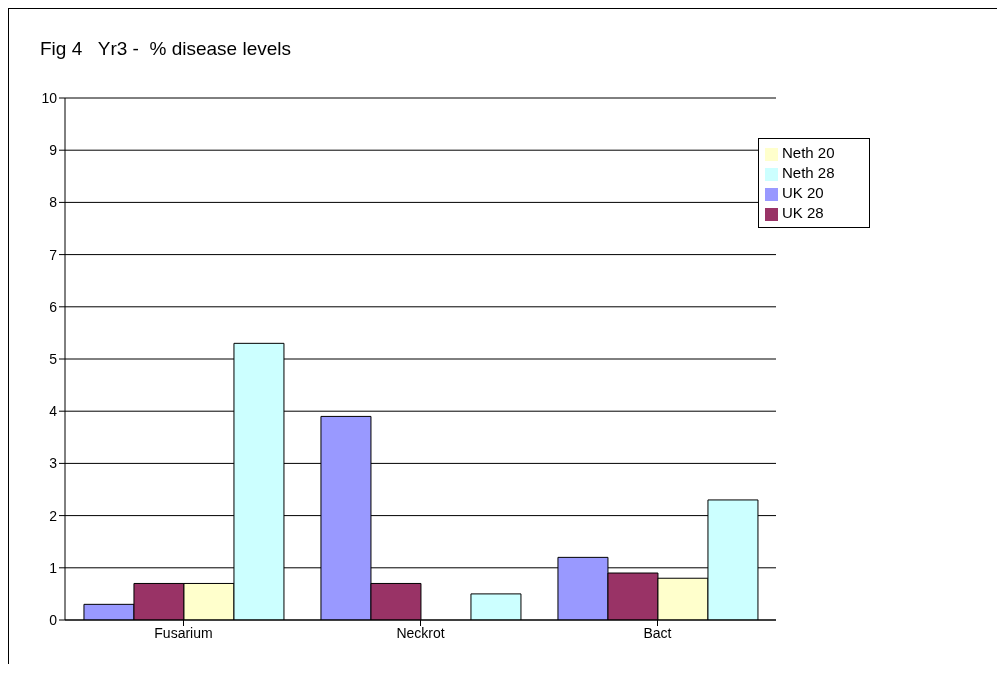 The image size is (1006, 673). What do you see at coordinates (53, 567) in the screenshot?
I see `y-tick-label: 1` at bounding box center [53, 567].